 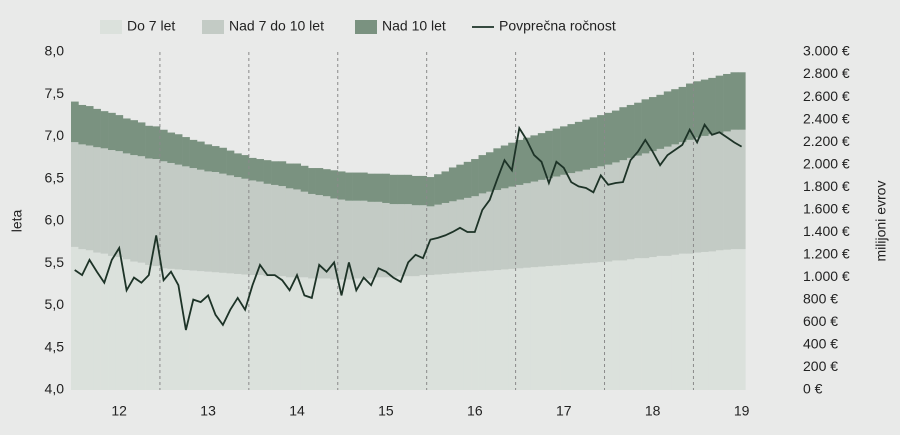 What do you see at coordinates (557, 26) in the screenshot?
I see `legend-label: Povprečna ročnost` at bounding box center [557, 26].